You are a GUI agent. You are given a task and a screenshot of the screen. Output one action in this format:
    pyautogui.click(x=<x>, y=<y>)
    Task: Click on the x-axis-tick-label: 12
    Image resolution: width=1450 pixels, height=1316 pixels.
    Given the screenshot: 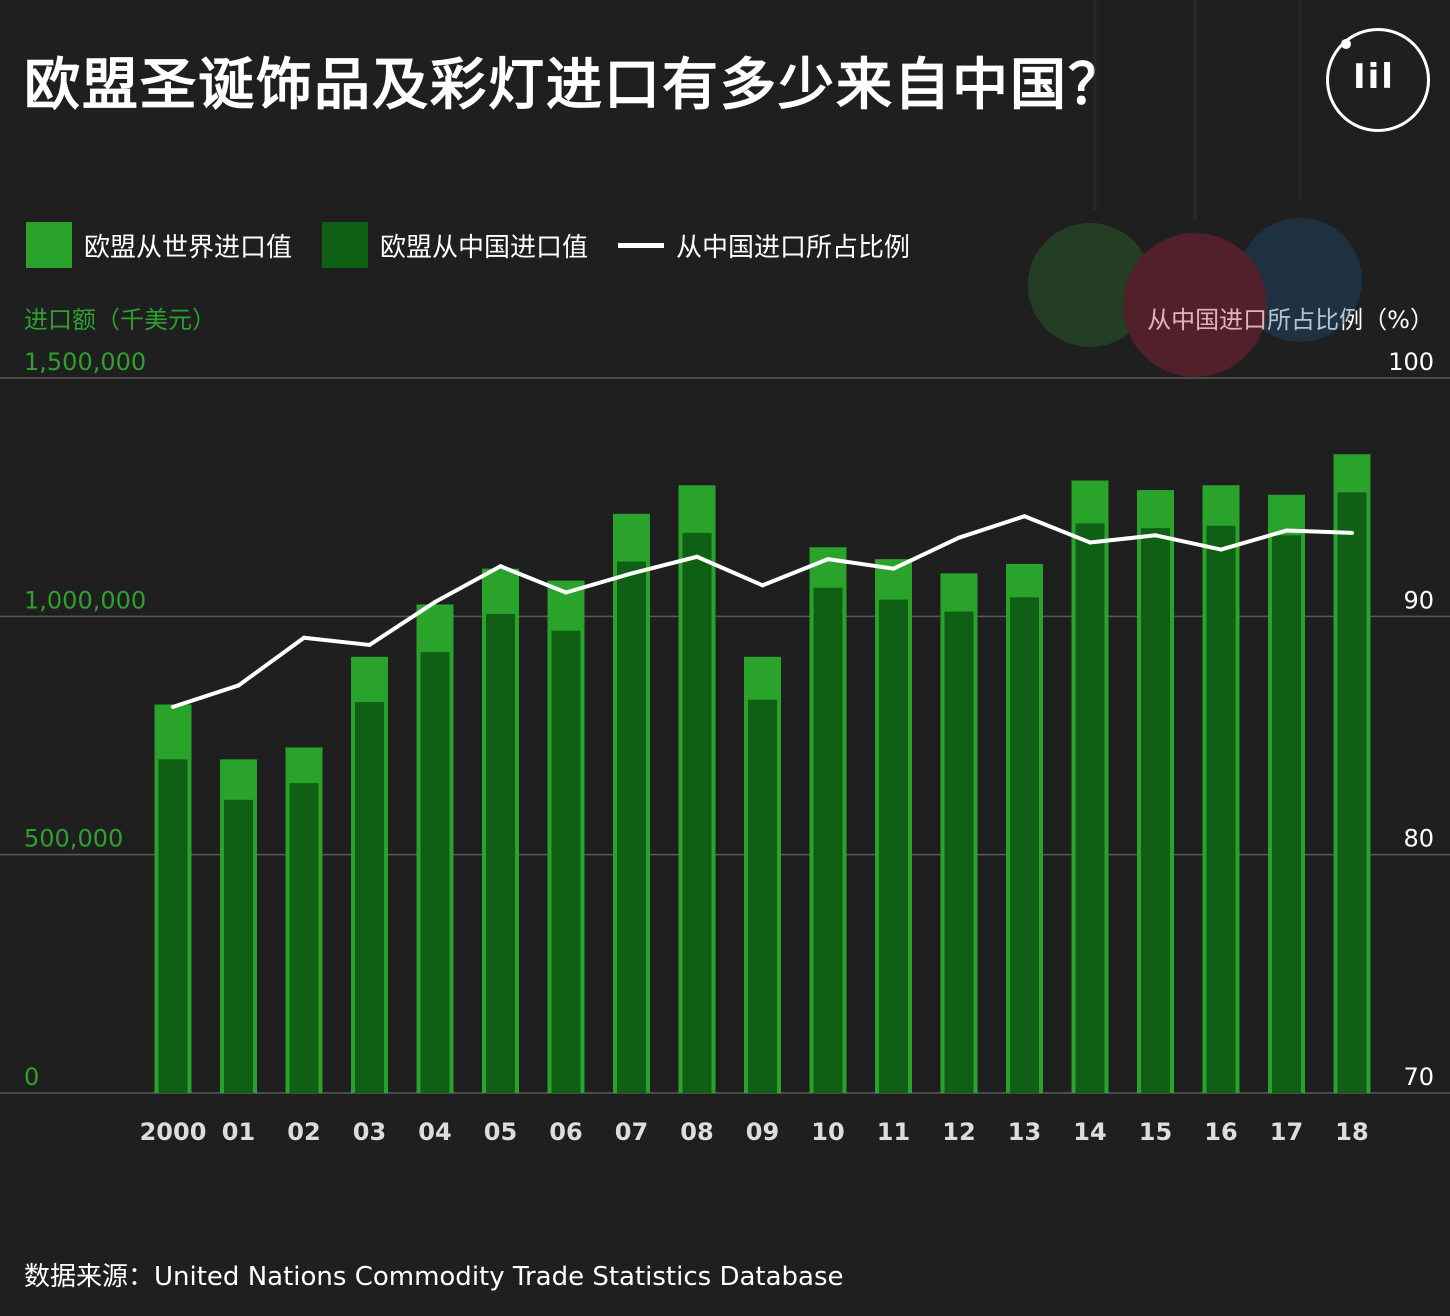 What is the action you would take?
    pyautogui.click(x=958, y=1132)
    